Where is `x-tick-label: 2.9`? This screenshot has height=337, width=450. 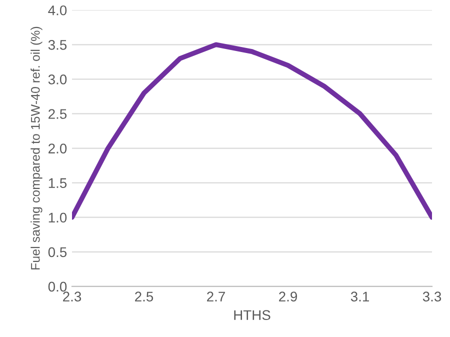
x-tick-label: 2.9 is located at coordinates (288, 297).